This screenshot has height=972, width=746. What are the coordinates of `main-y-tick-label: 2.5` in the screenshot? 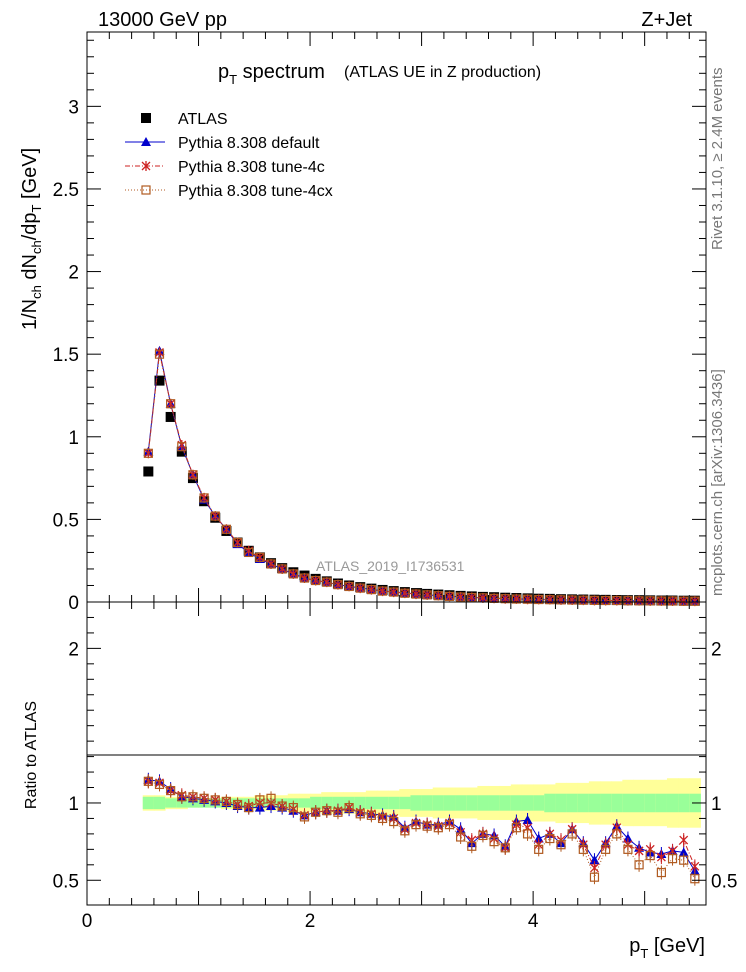 It's located at (66, 190).